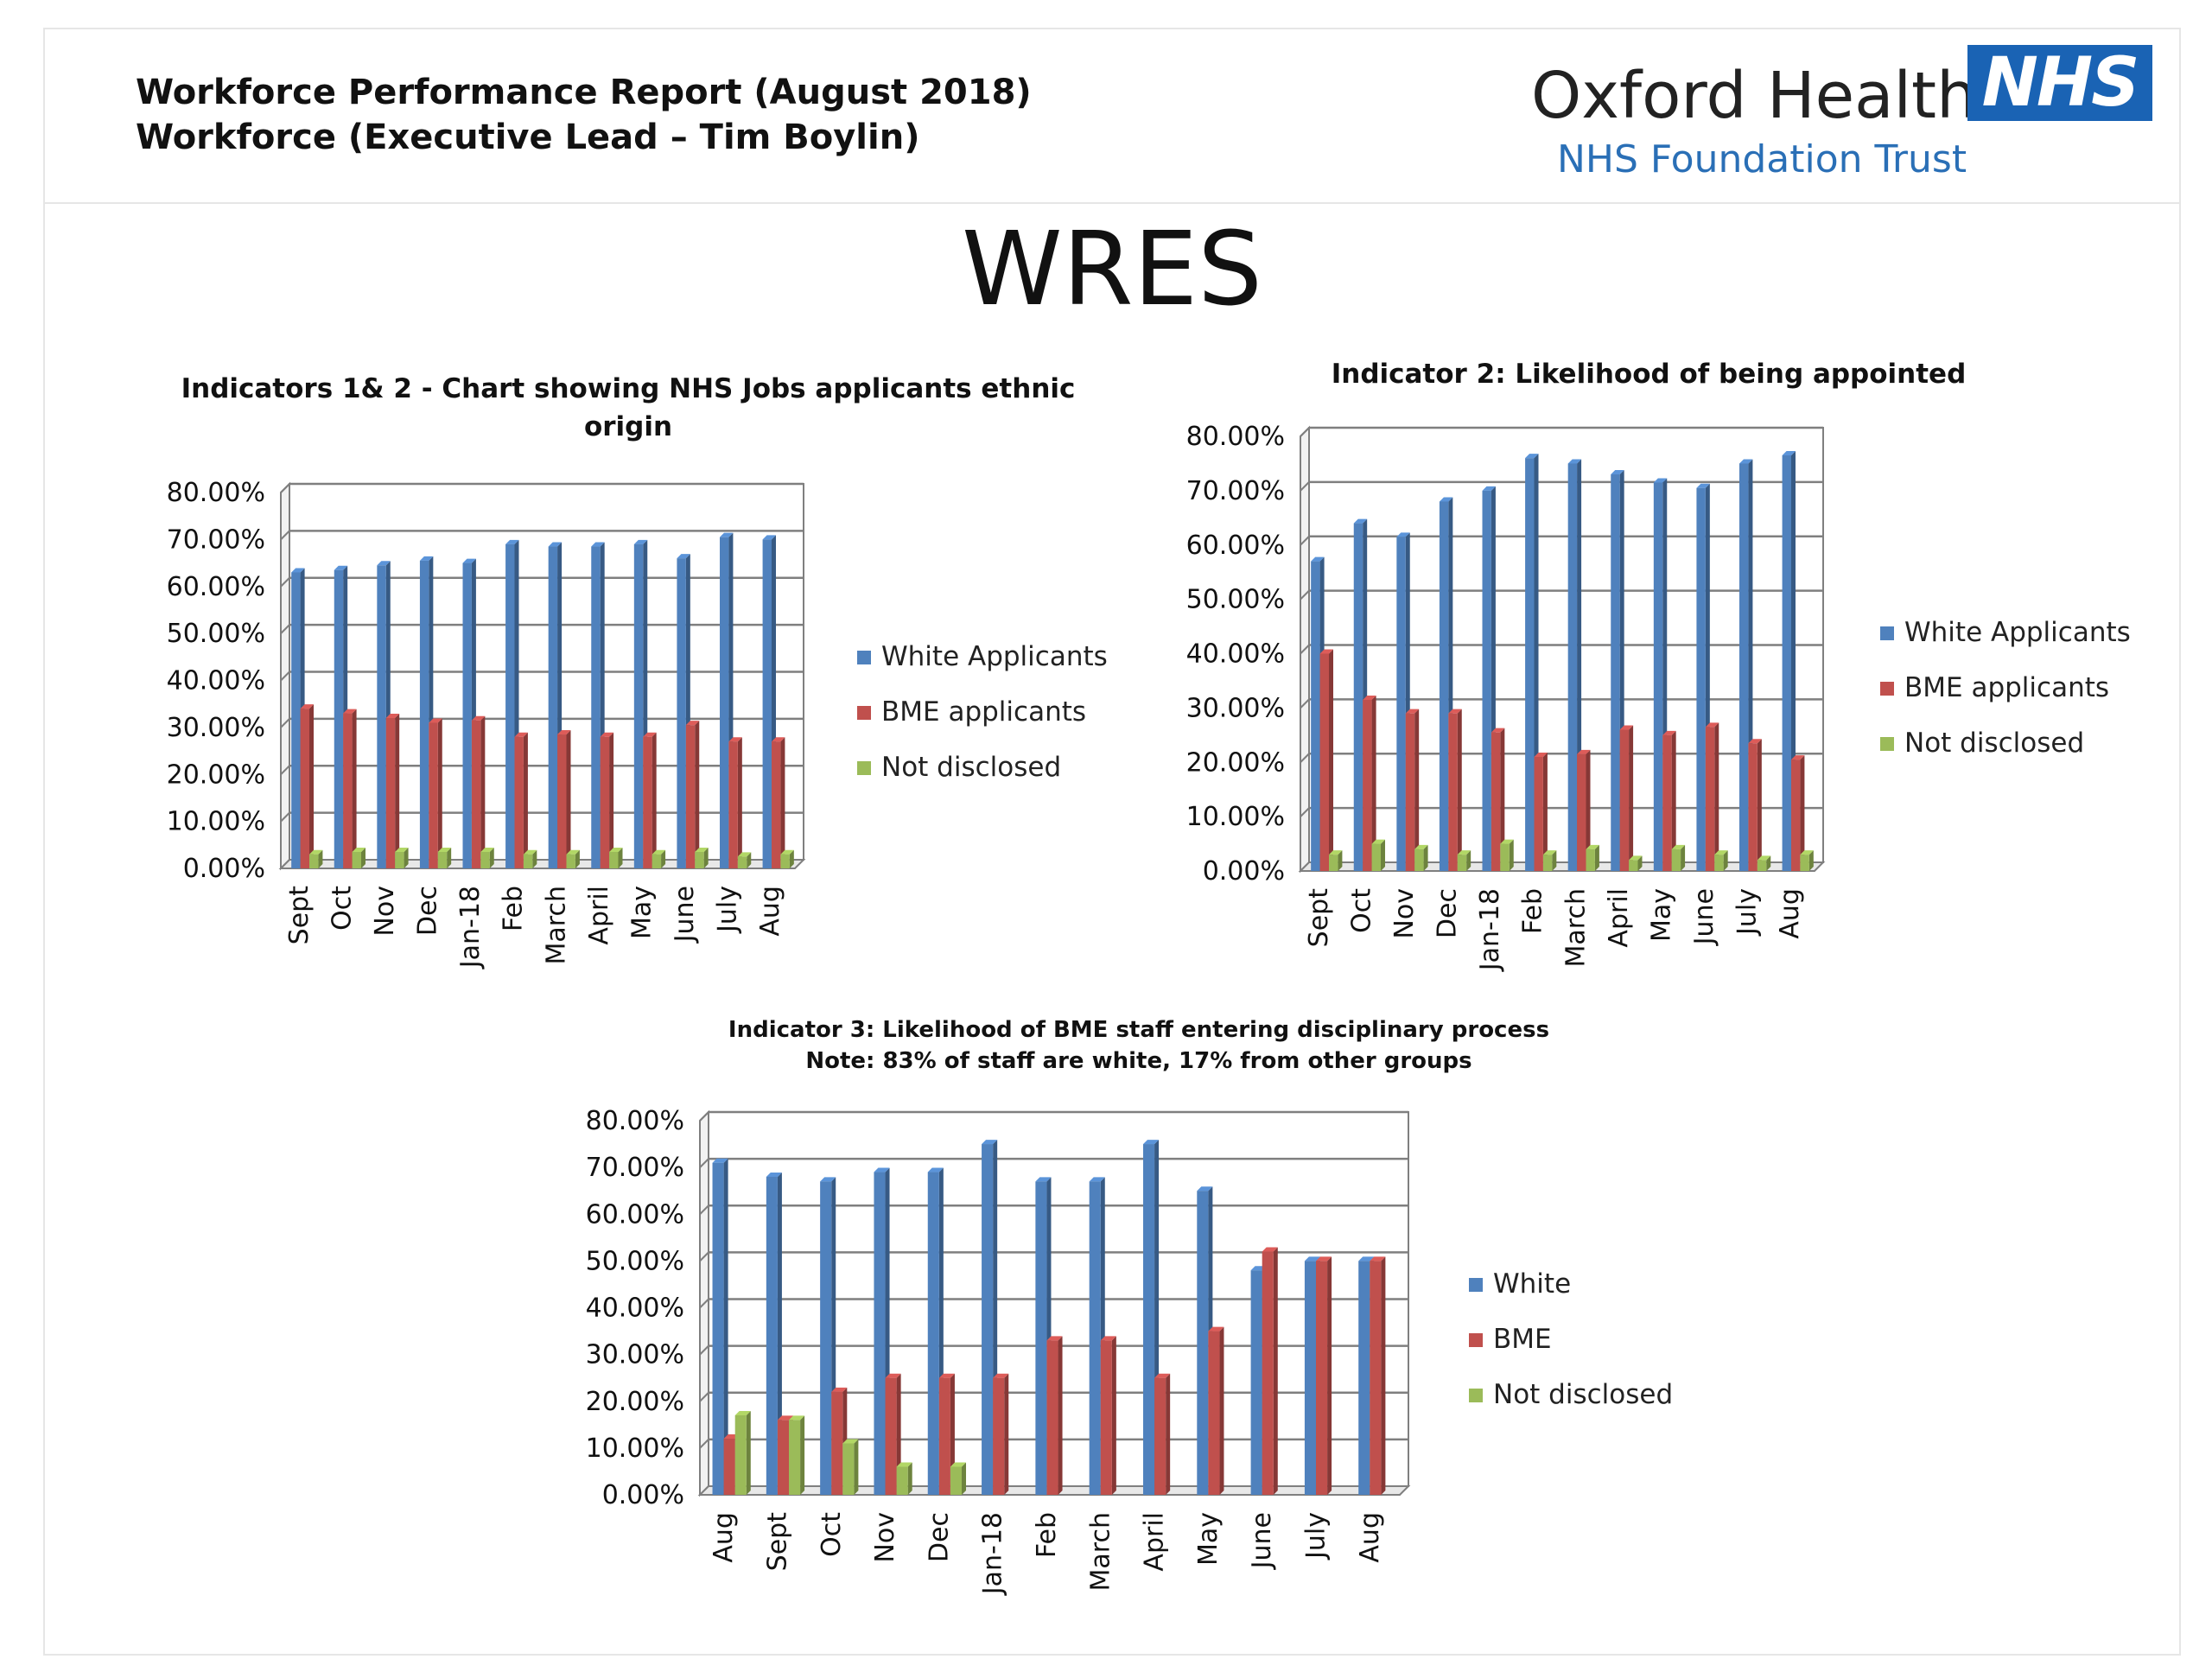 The image size is (2212, 1659). Describe the element at coordinates (1533, 911) in the screenshot. I see `x-tick-label: Feb` at that location.